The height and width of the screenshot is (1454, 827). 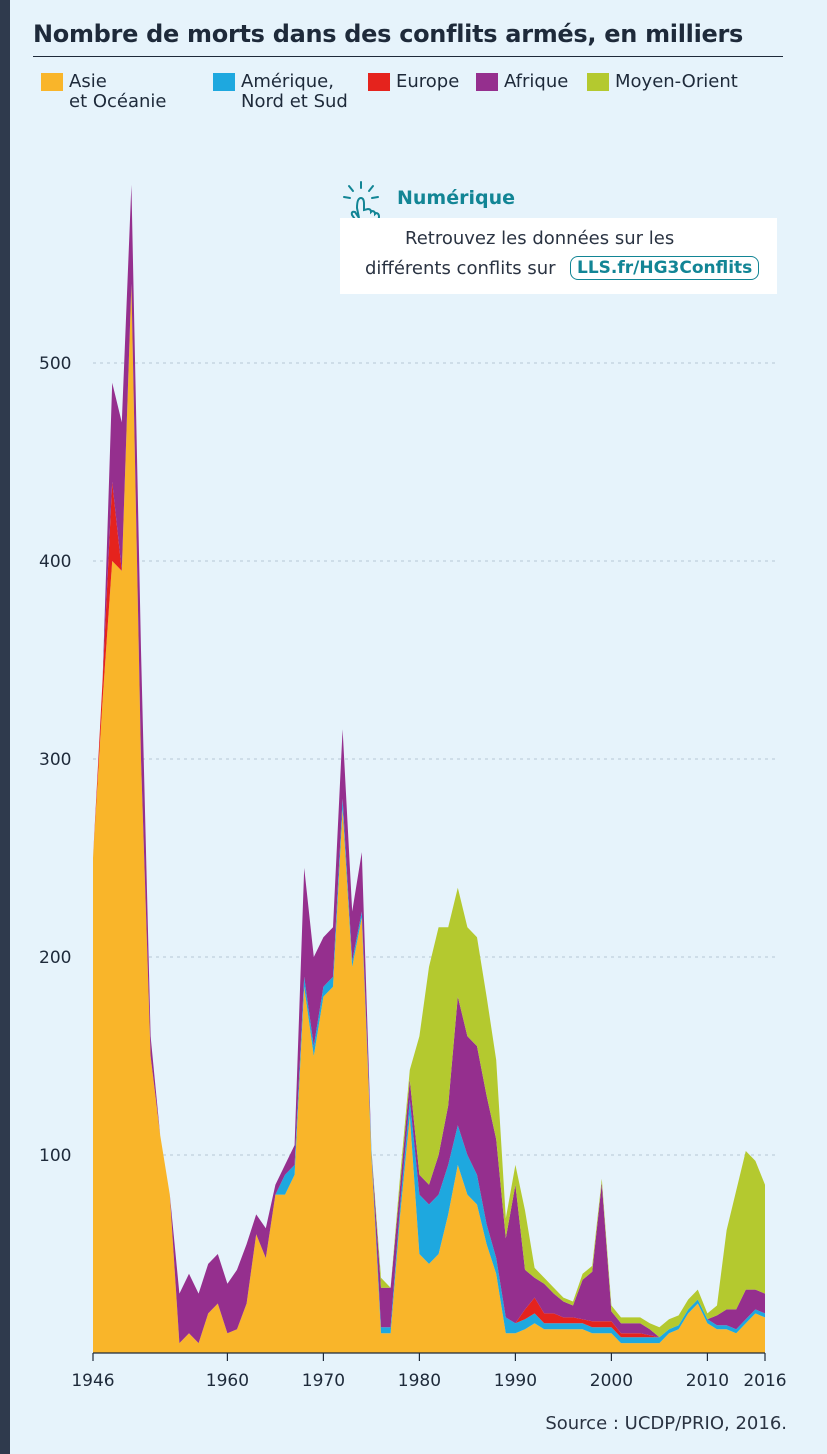 I want to click on x-tick-label-1990: 1990, so click(x=515, y=1381).